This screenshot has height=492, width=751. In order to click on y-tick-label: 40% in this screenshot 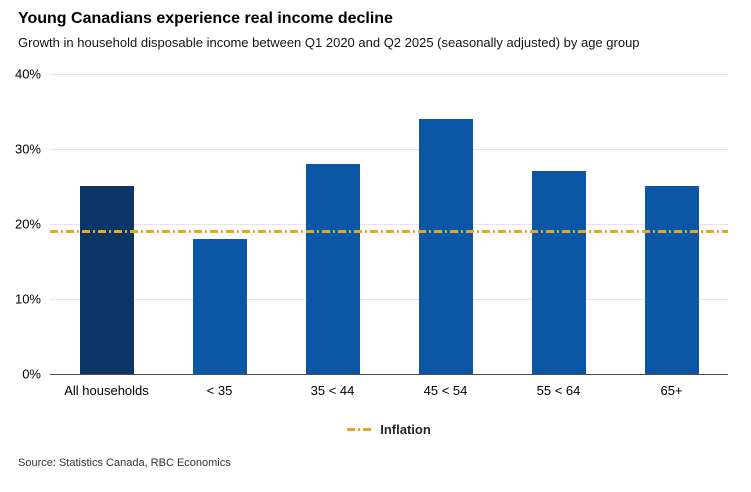, I will do `click(27, 74)`.